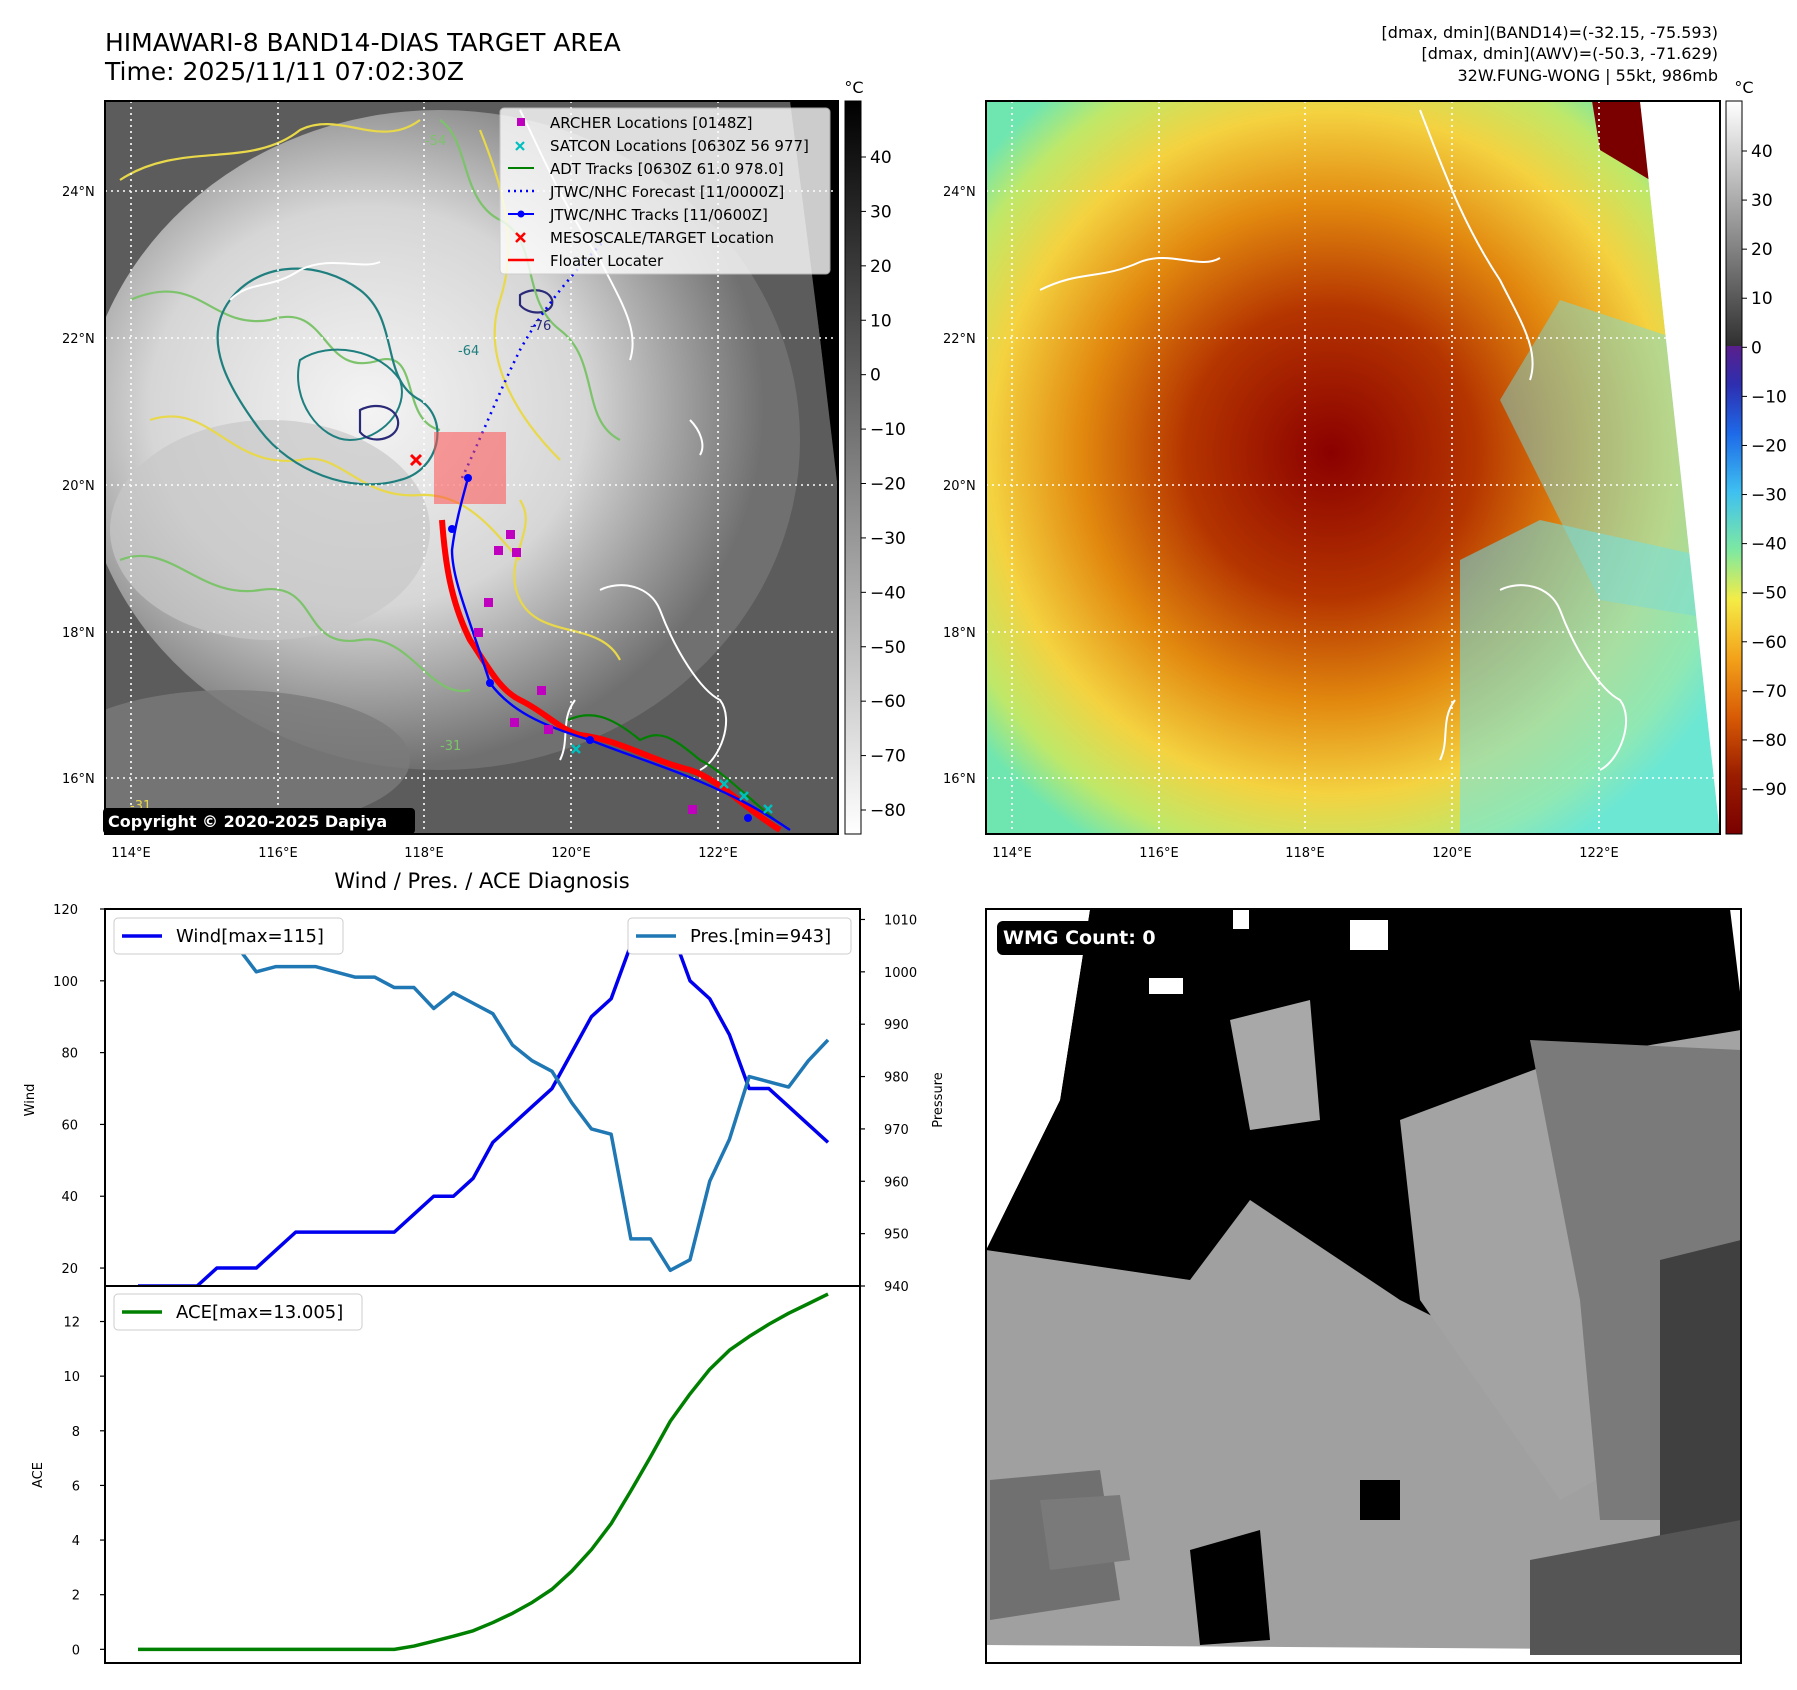 The height and width of the screenshot is (1690, 1797). Describe the element at coordinates (76, 1541) in the screenshot. I see `ace-tick-label: 4` at that location.